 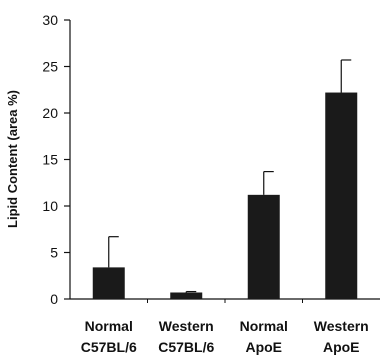 What do you see at coordinates (50, 67) in the screenshot?
I see `y-tick-label: 25` at bounding box center [50, 67].